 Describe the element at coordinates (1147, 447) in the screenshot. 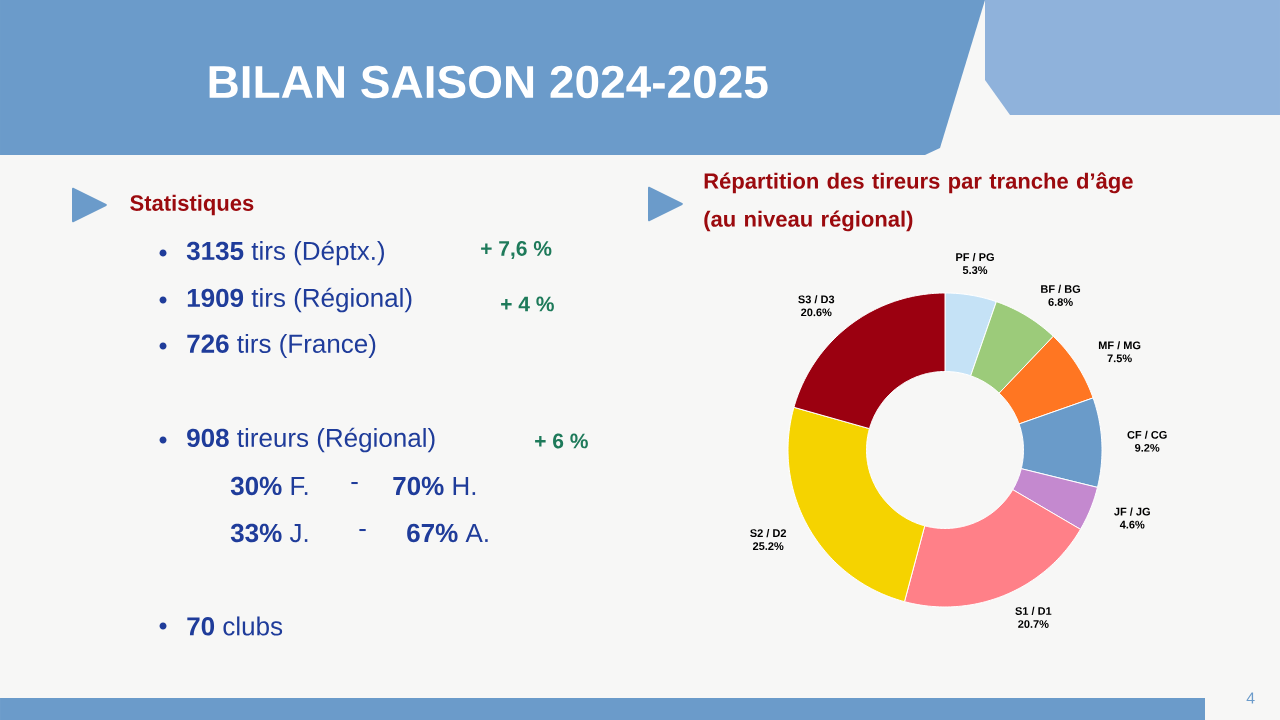

I see `data-label: 9.2%` at that location.